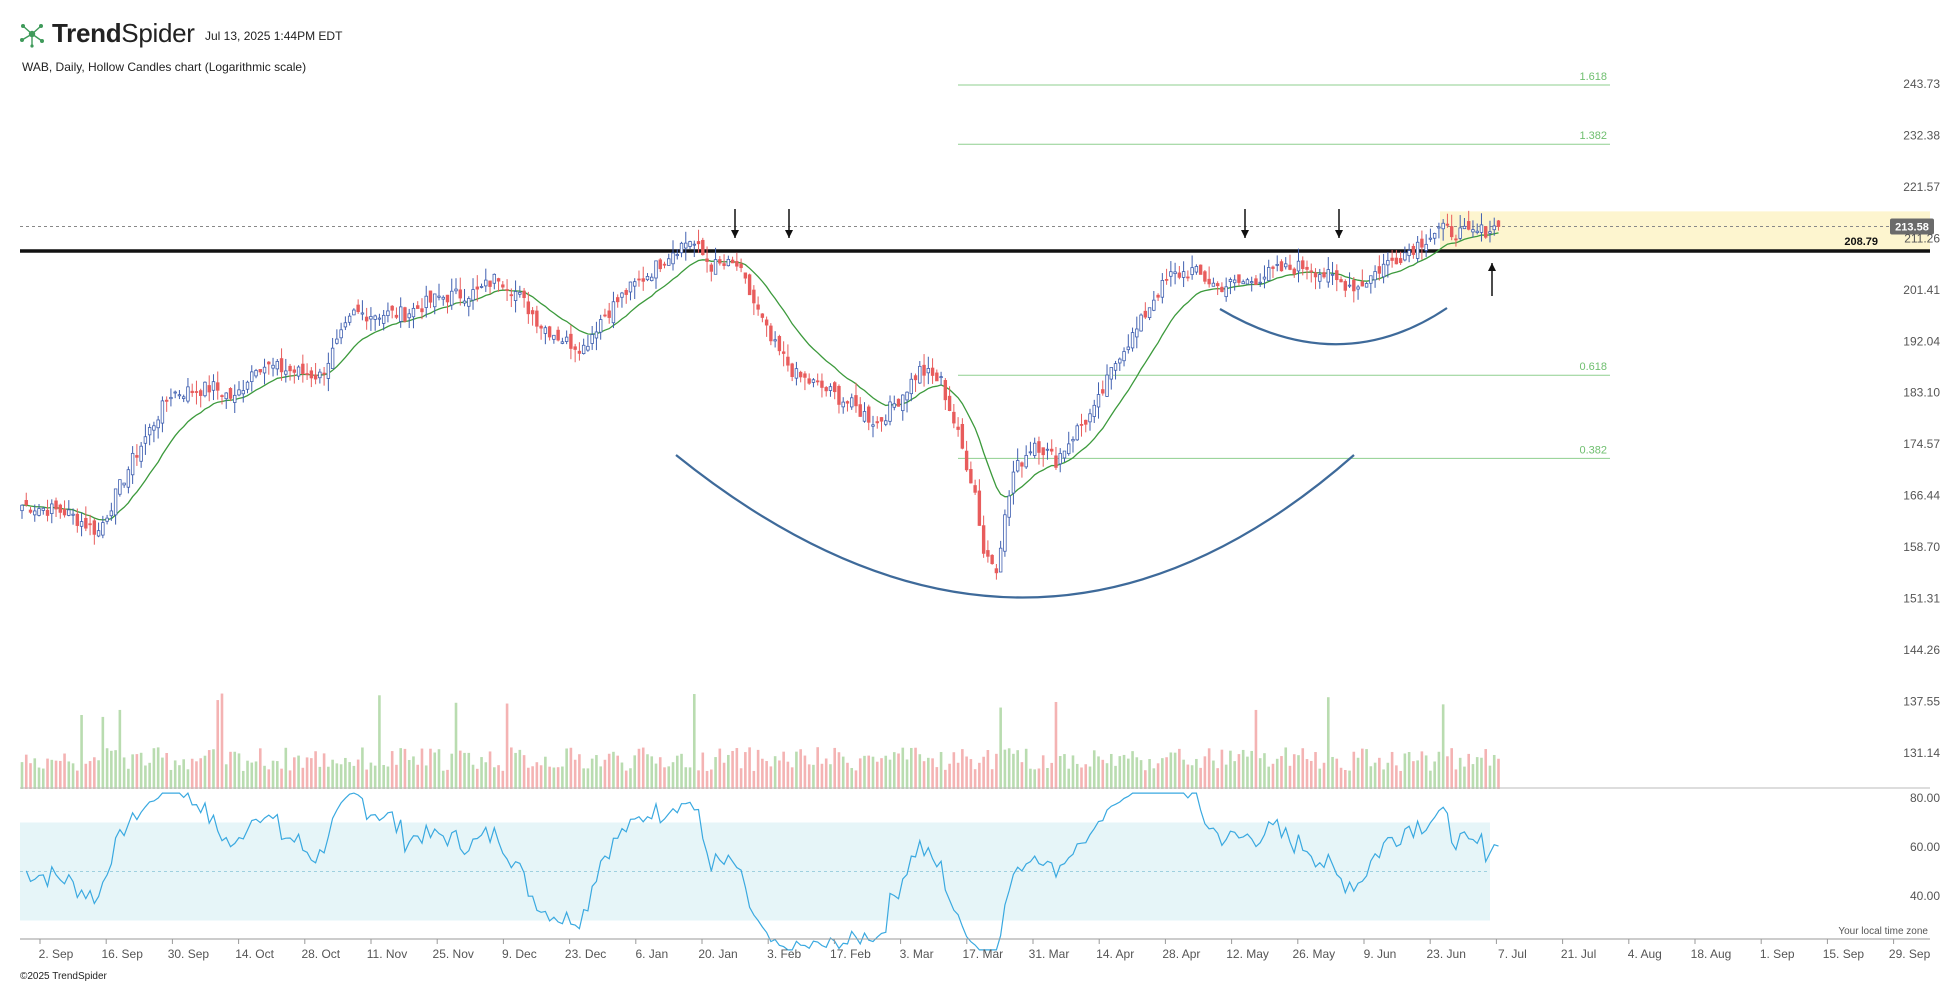  What do you see at coordinates (1921, 753) in the screenshot?
I see `y-axis-tick-label: 131.14` at bounding box center [1921, 753].